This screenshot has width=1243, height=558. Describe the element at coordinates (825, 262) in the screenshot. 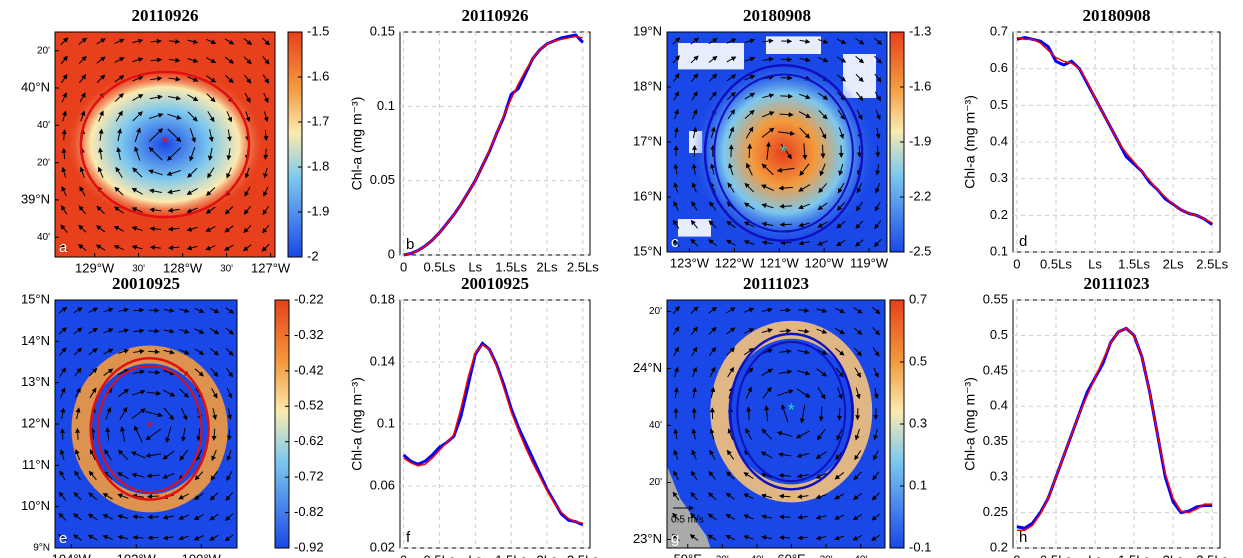

I see `x-tick-label: 120°W` at that location.